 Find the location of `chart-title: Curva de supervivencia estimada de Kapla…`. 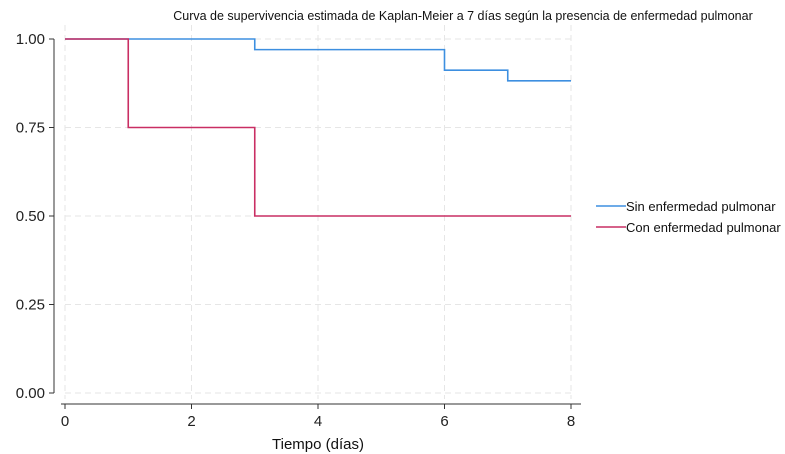

chart-title: Curva de supervivencia estimada de Kapla… is located at coordinates (463, 16).